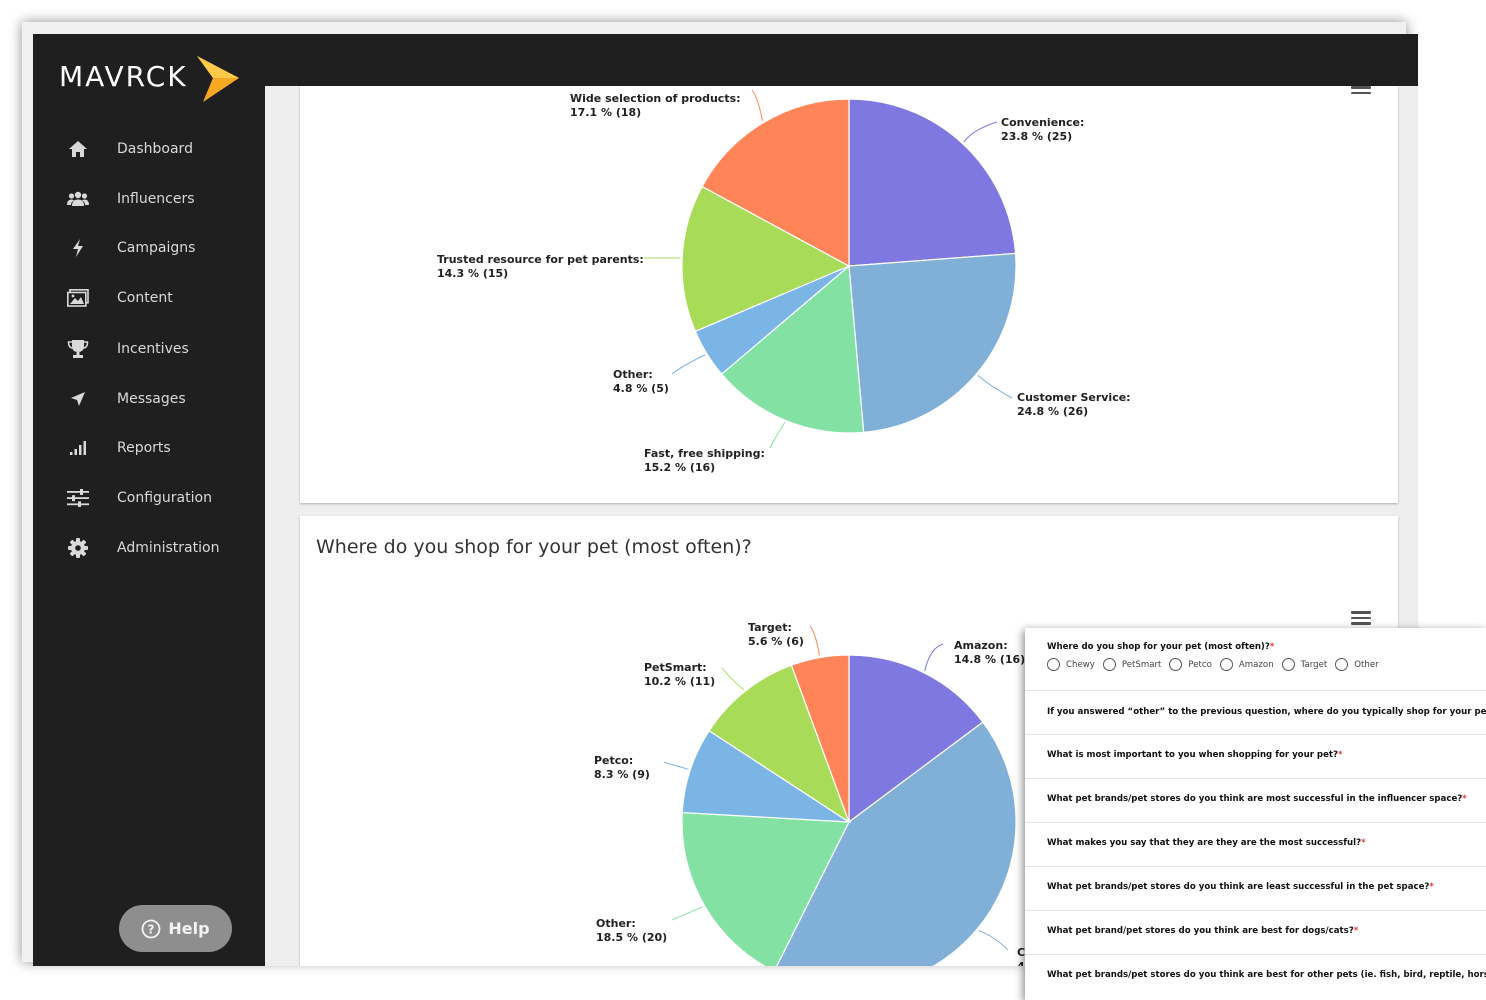 This screenshot has width=1486, height=1000. I want to click on trophy-icon, so click(78, 349).